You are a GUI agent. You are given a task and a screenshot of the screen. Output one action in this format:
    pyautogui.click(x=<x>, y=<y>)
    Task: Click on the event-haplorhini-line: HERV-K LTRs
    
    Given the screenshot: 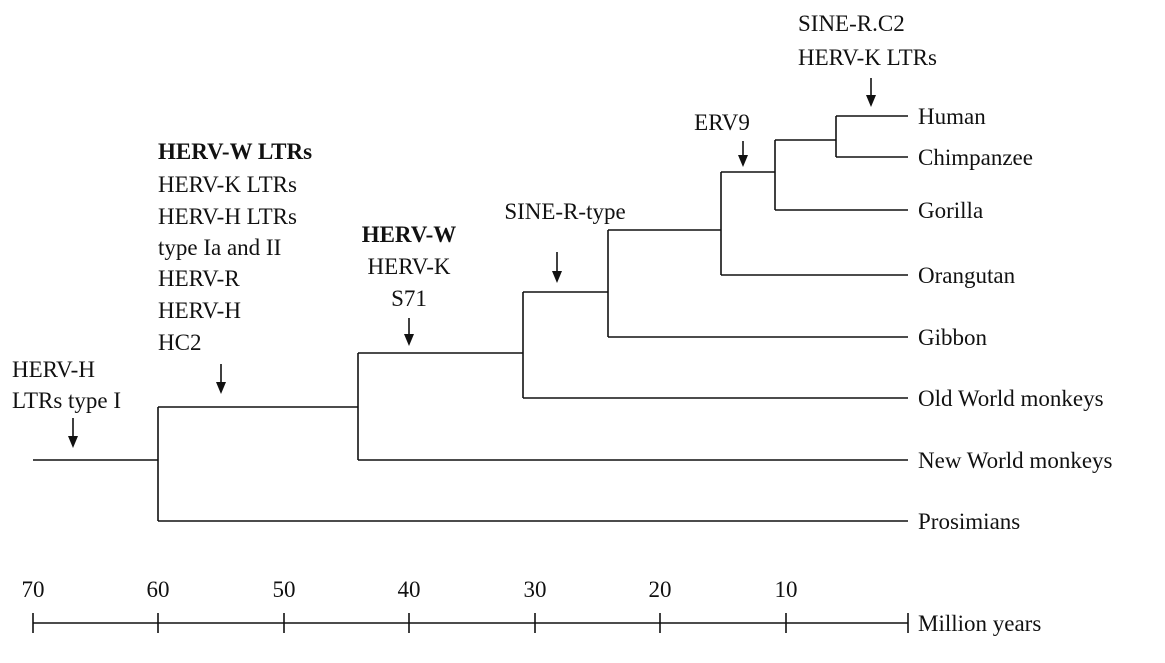 What is the action you would take?
    pyautogui.click(x=227, y=184)
    